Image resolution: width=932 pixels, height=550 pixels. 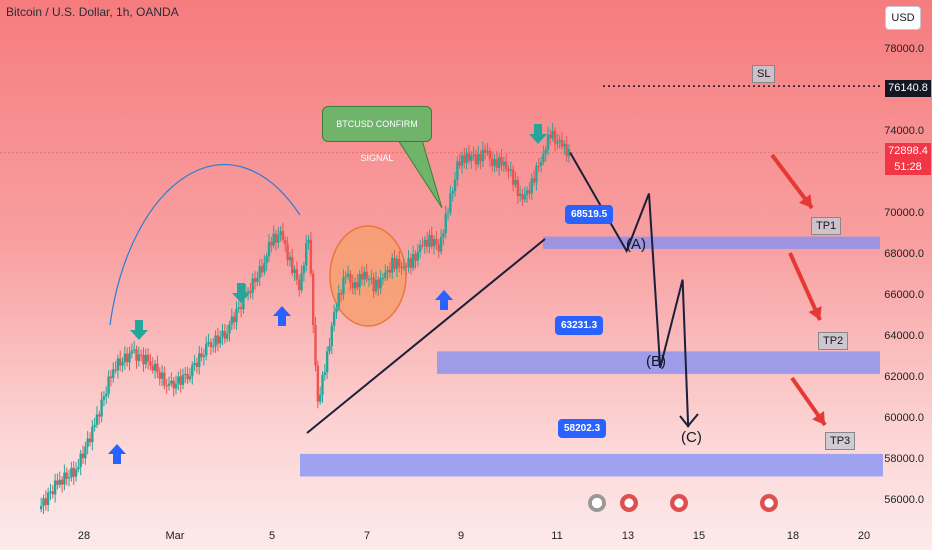 I want to click on target-arrow-shaft, so click(x=805, y=286).